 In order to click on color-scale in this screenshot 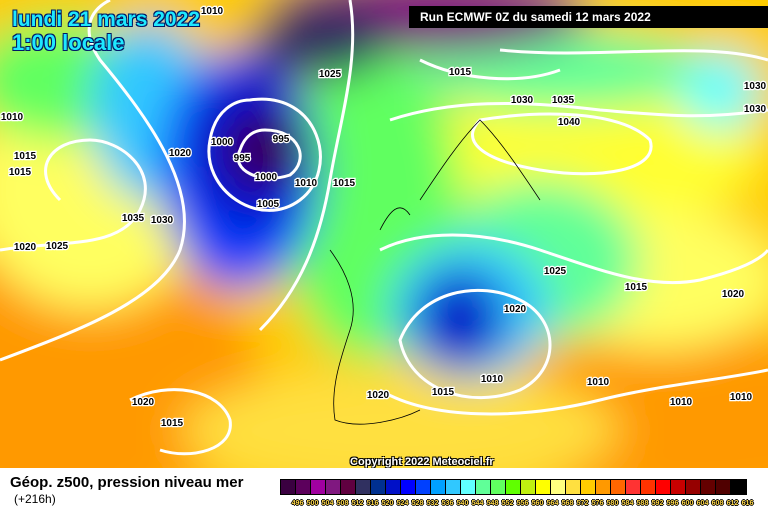, I will do `click(513, 487)`.